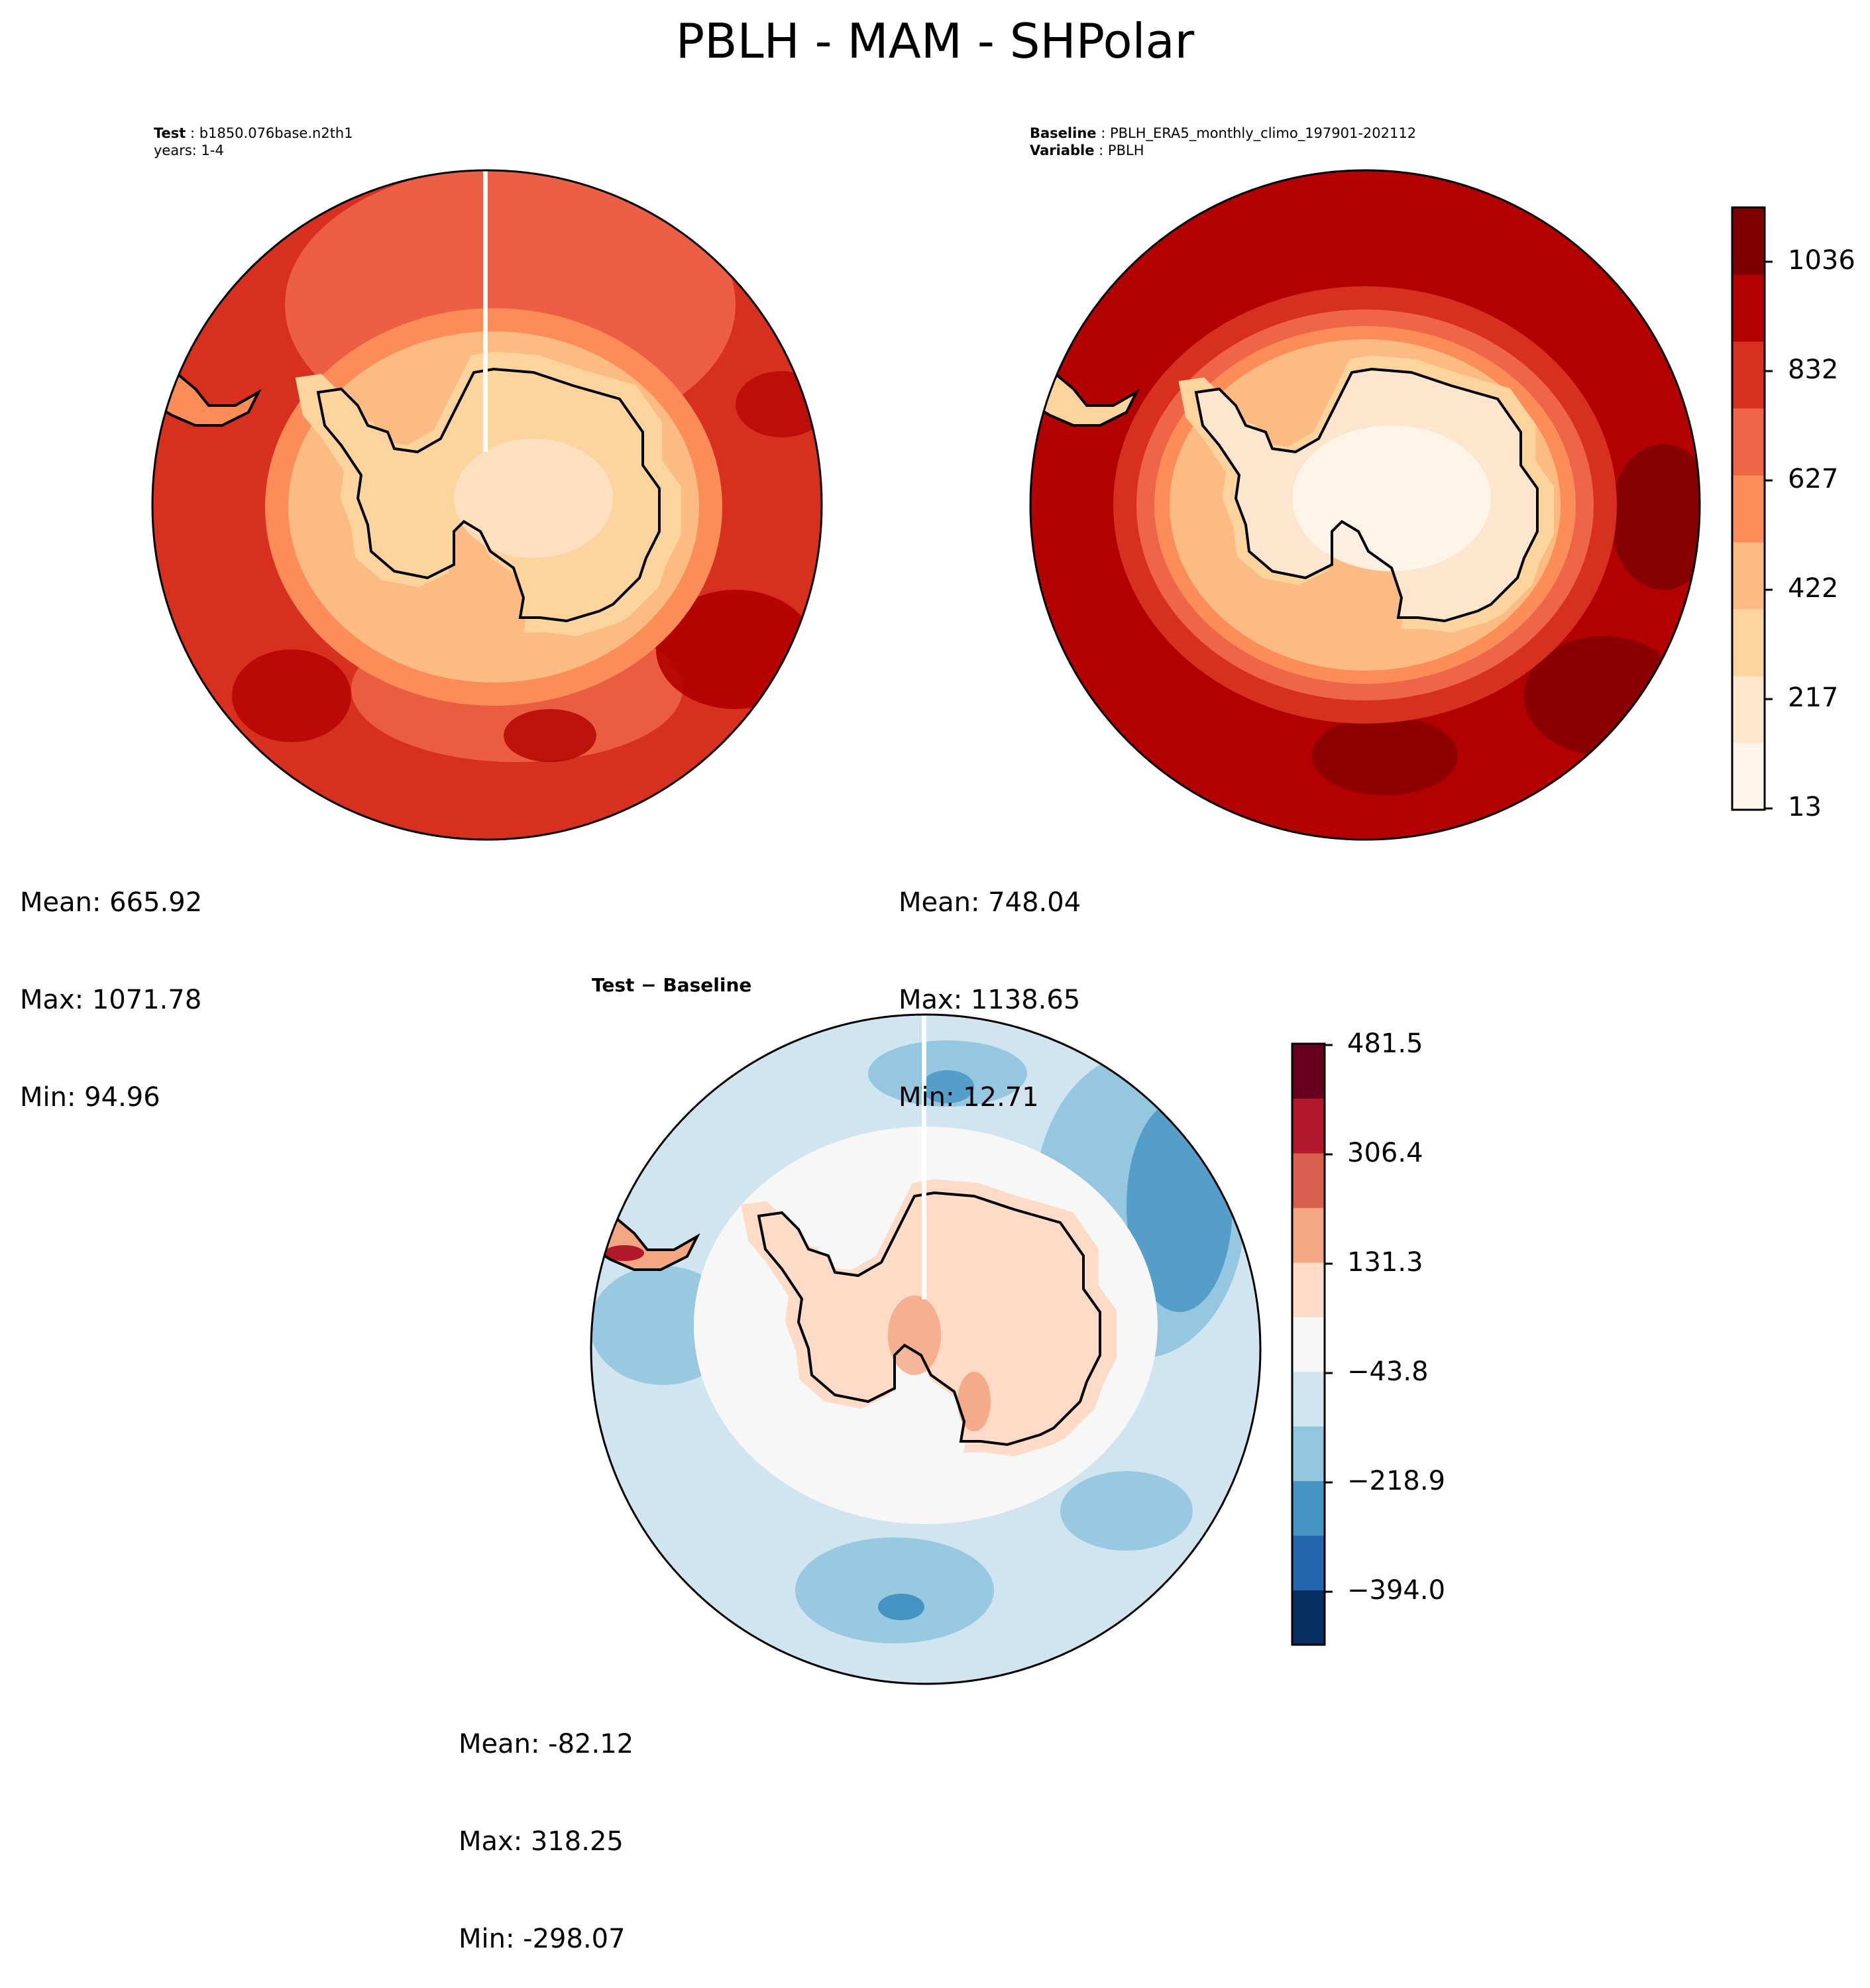  I want to click on difference-mean: Mean: -82.12, so click(546, 1744).